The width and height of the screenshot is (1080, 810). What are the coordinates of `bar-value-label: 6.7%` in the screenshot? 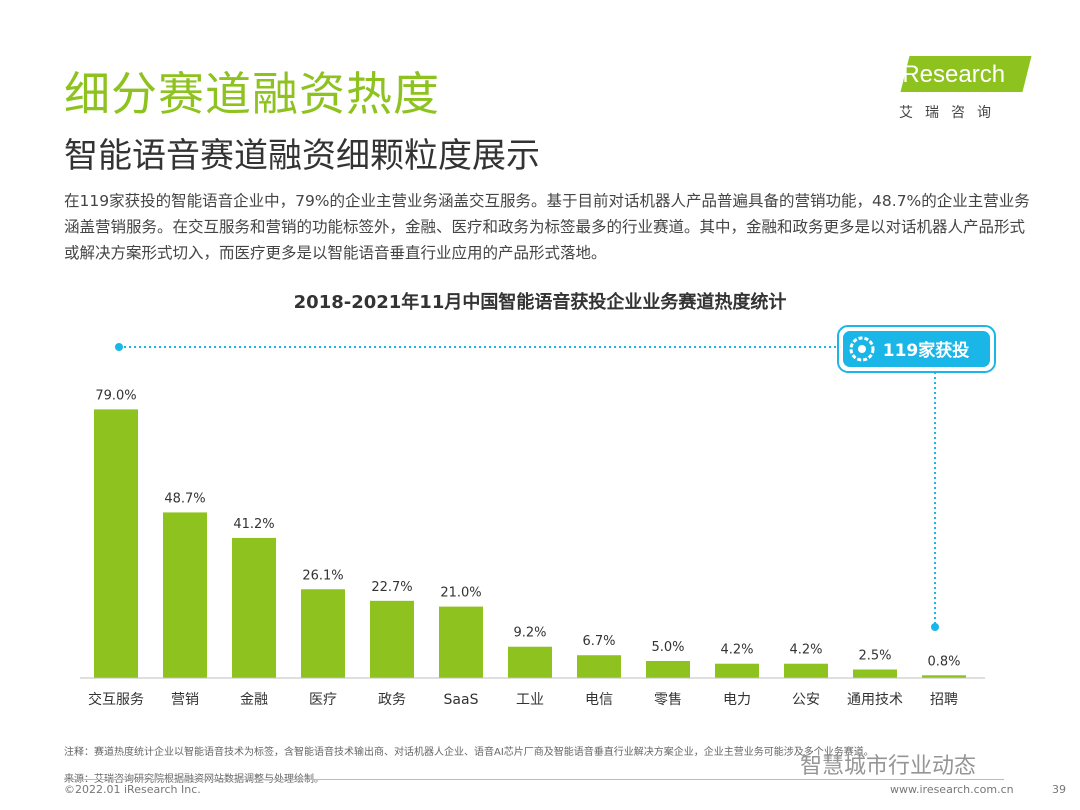 It's located at (598, 641).